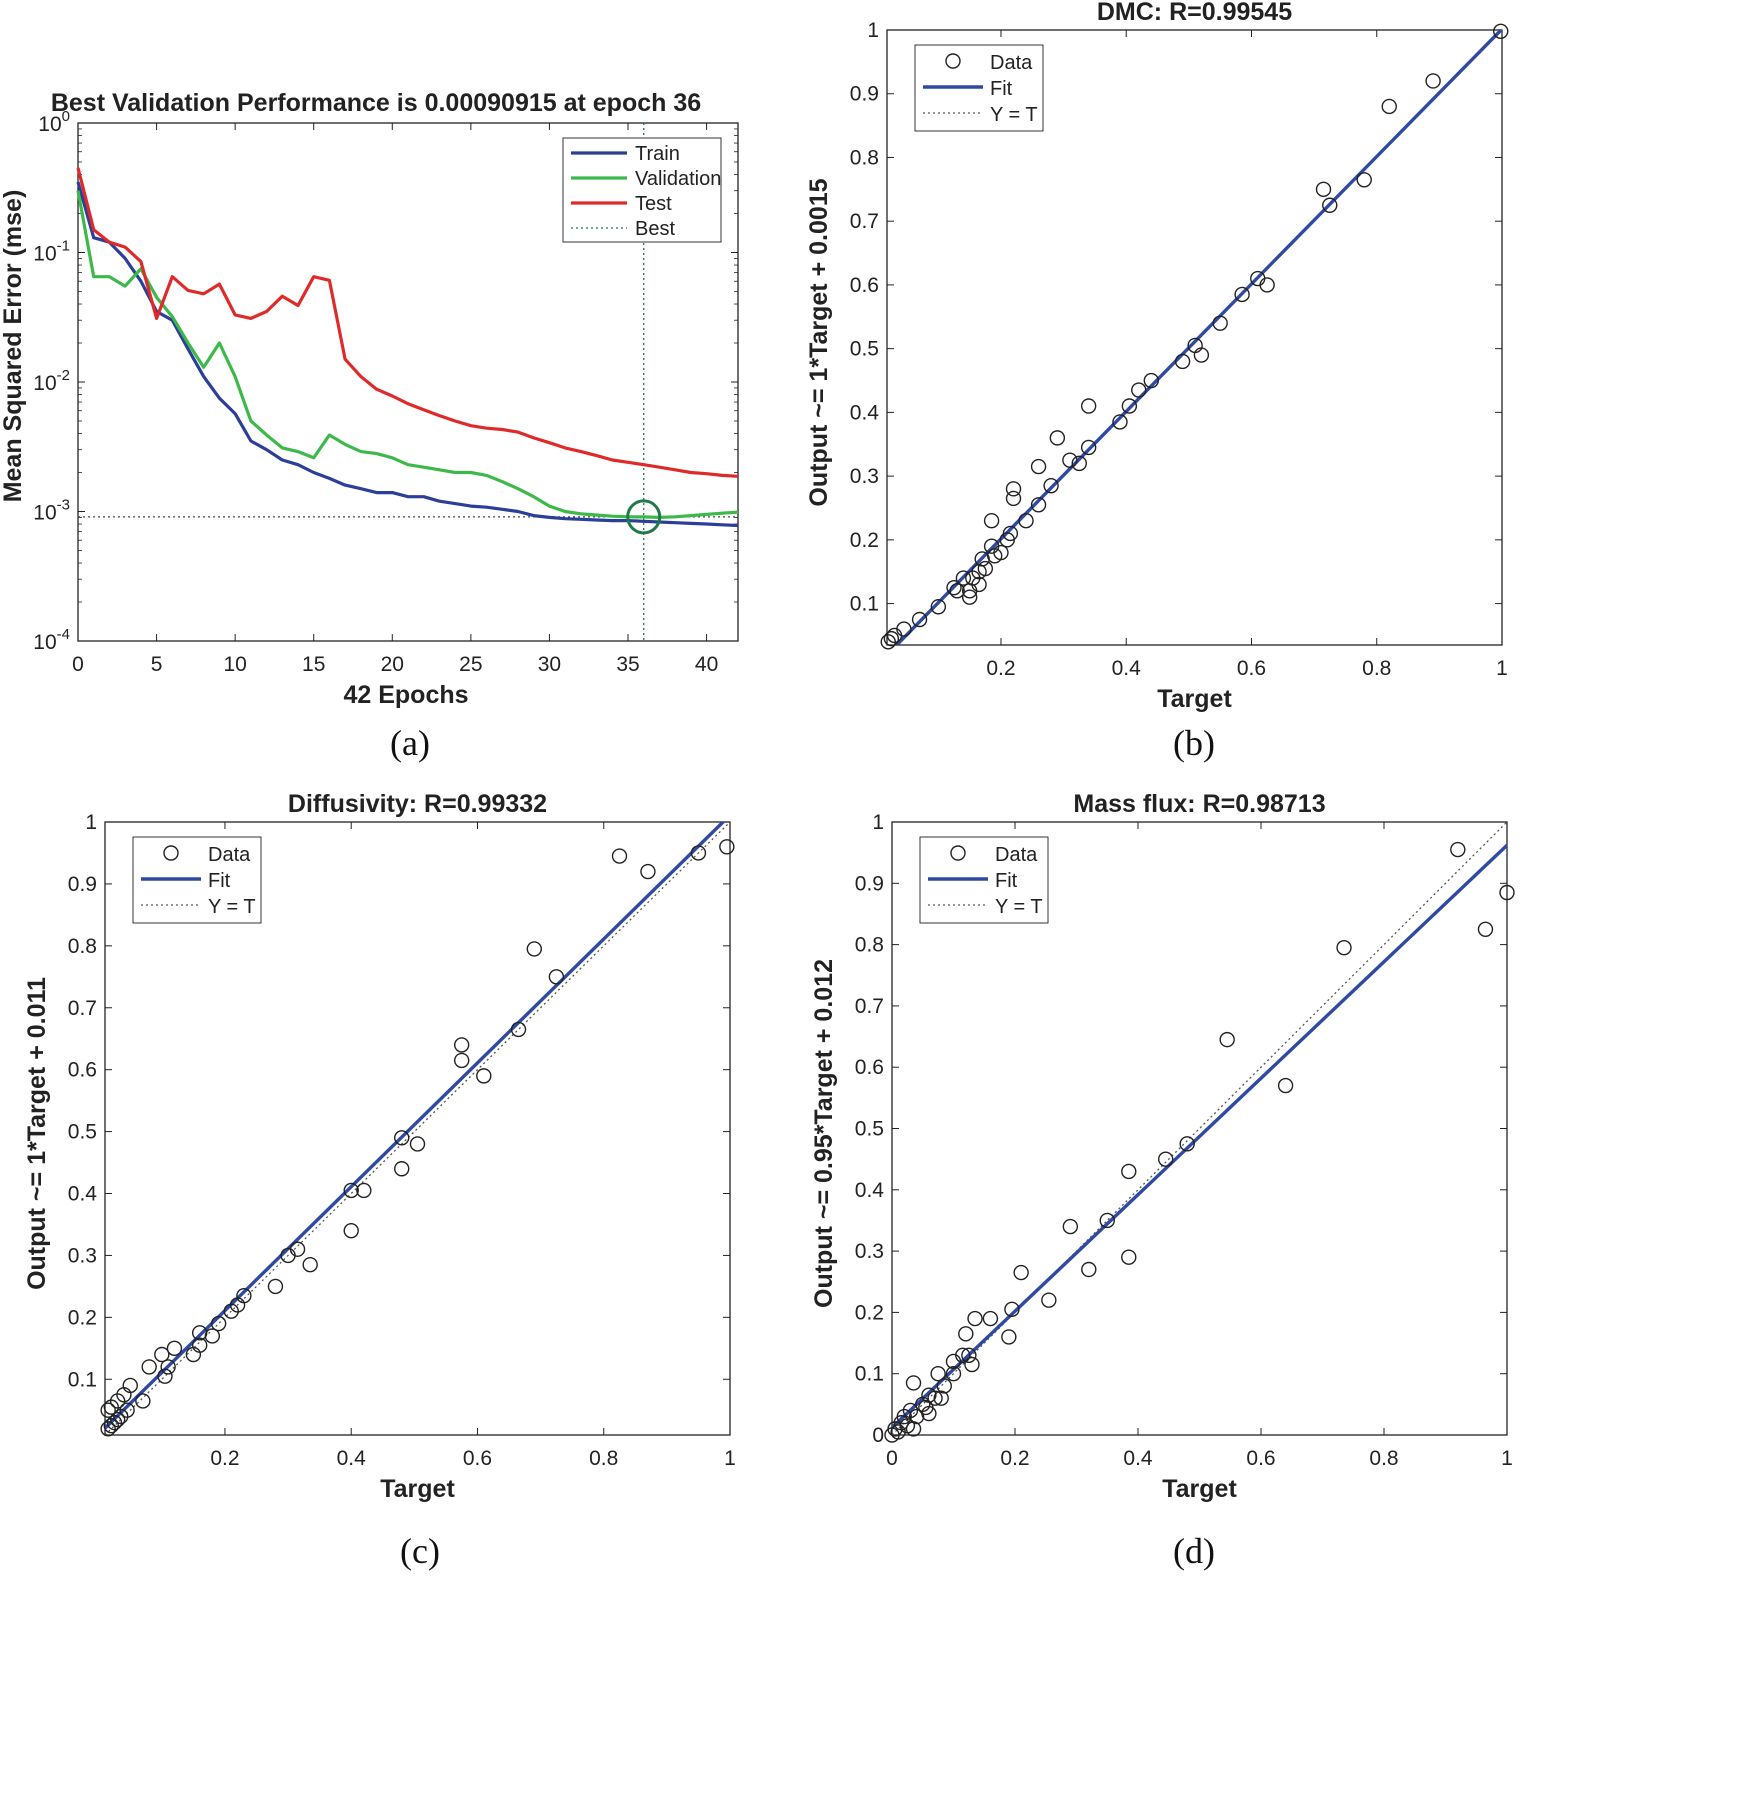 This screenshot has height=1815, width=1755. What do you see at coordinates (410, 743) in the screenshot?
I see `panel-caption: (a)` at bounding box center [410, 743].